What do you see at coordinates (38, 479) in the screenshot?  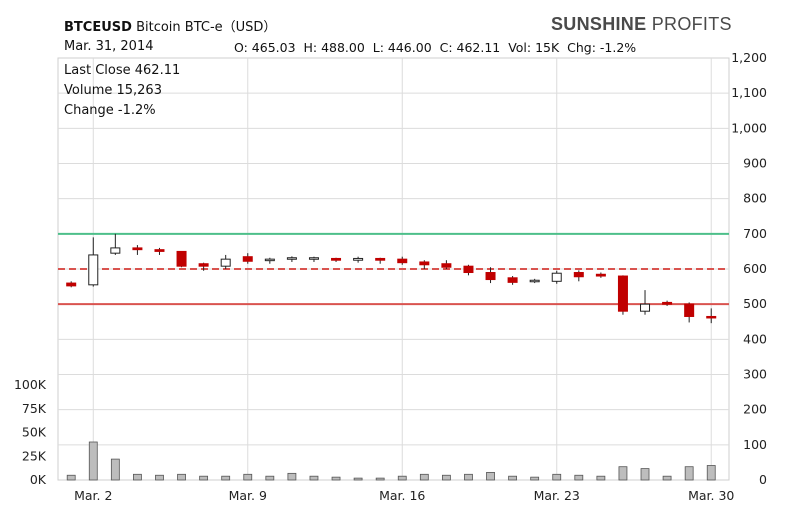 I see `volume-tick-label: 0K` at bounding box center [38, 479].